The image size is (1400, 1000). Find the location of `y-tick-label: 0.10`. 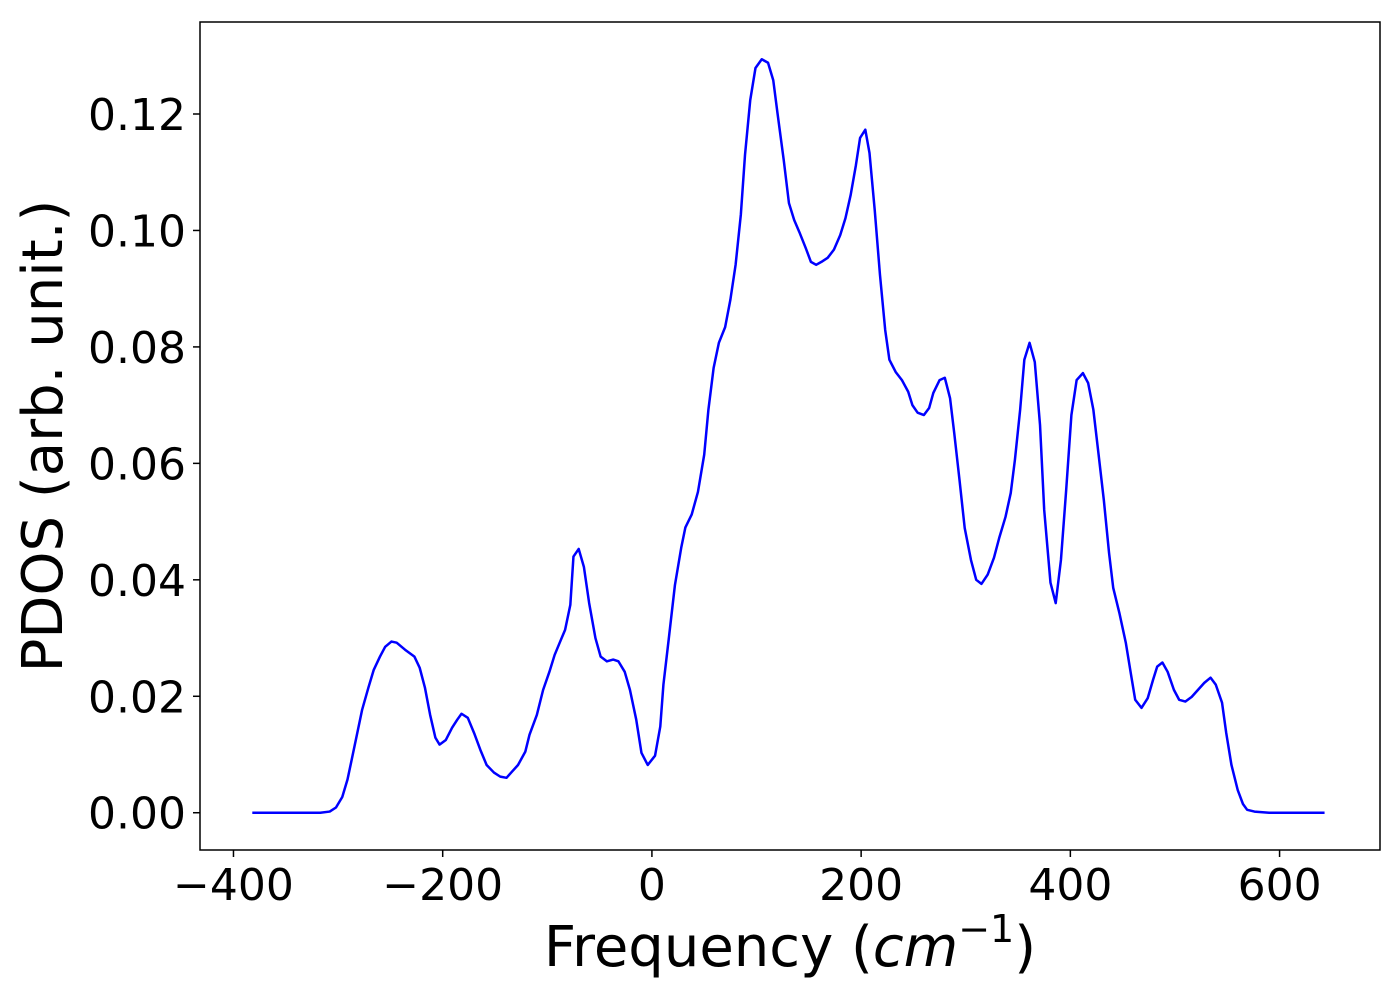

y-tick-label: 0.10 is located at coordinates (137, 231).